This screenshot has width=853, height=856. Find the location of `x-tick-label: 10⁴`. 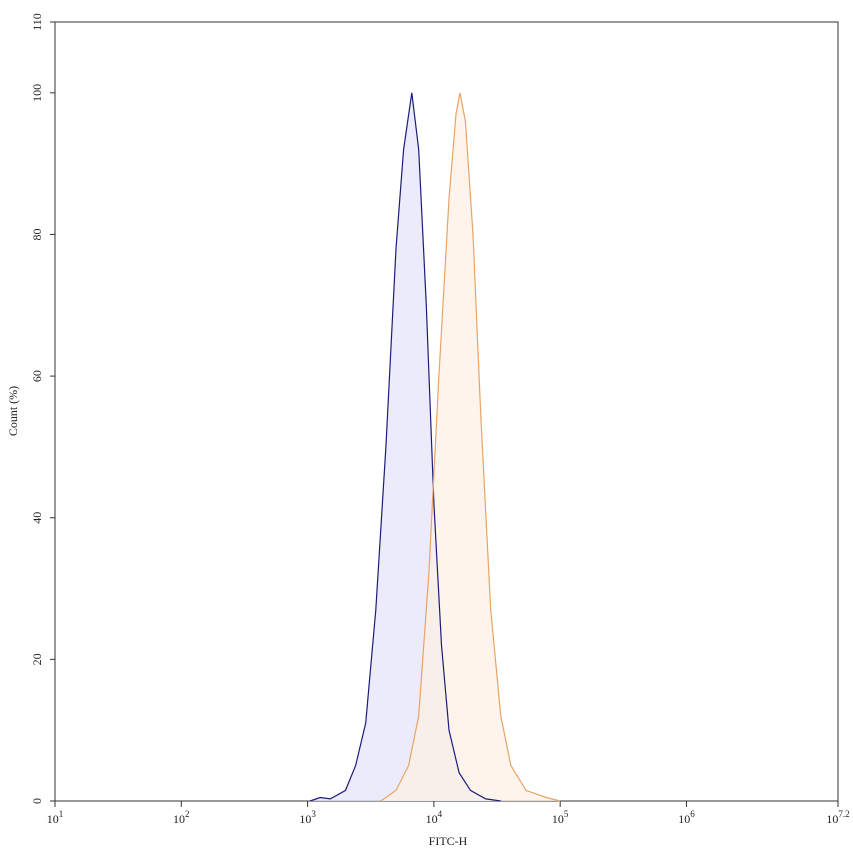

x-tick-label: 10⁴ is located at coordinates (434, 817).